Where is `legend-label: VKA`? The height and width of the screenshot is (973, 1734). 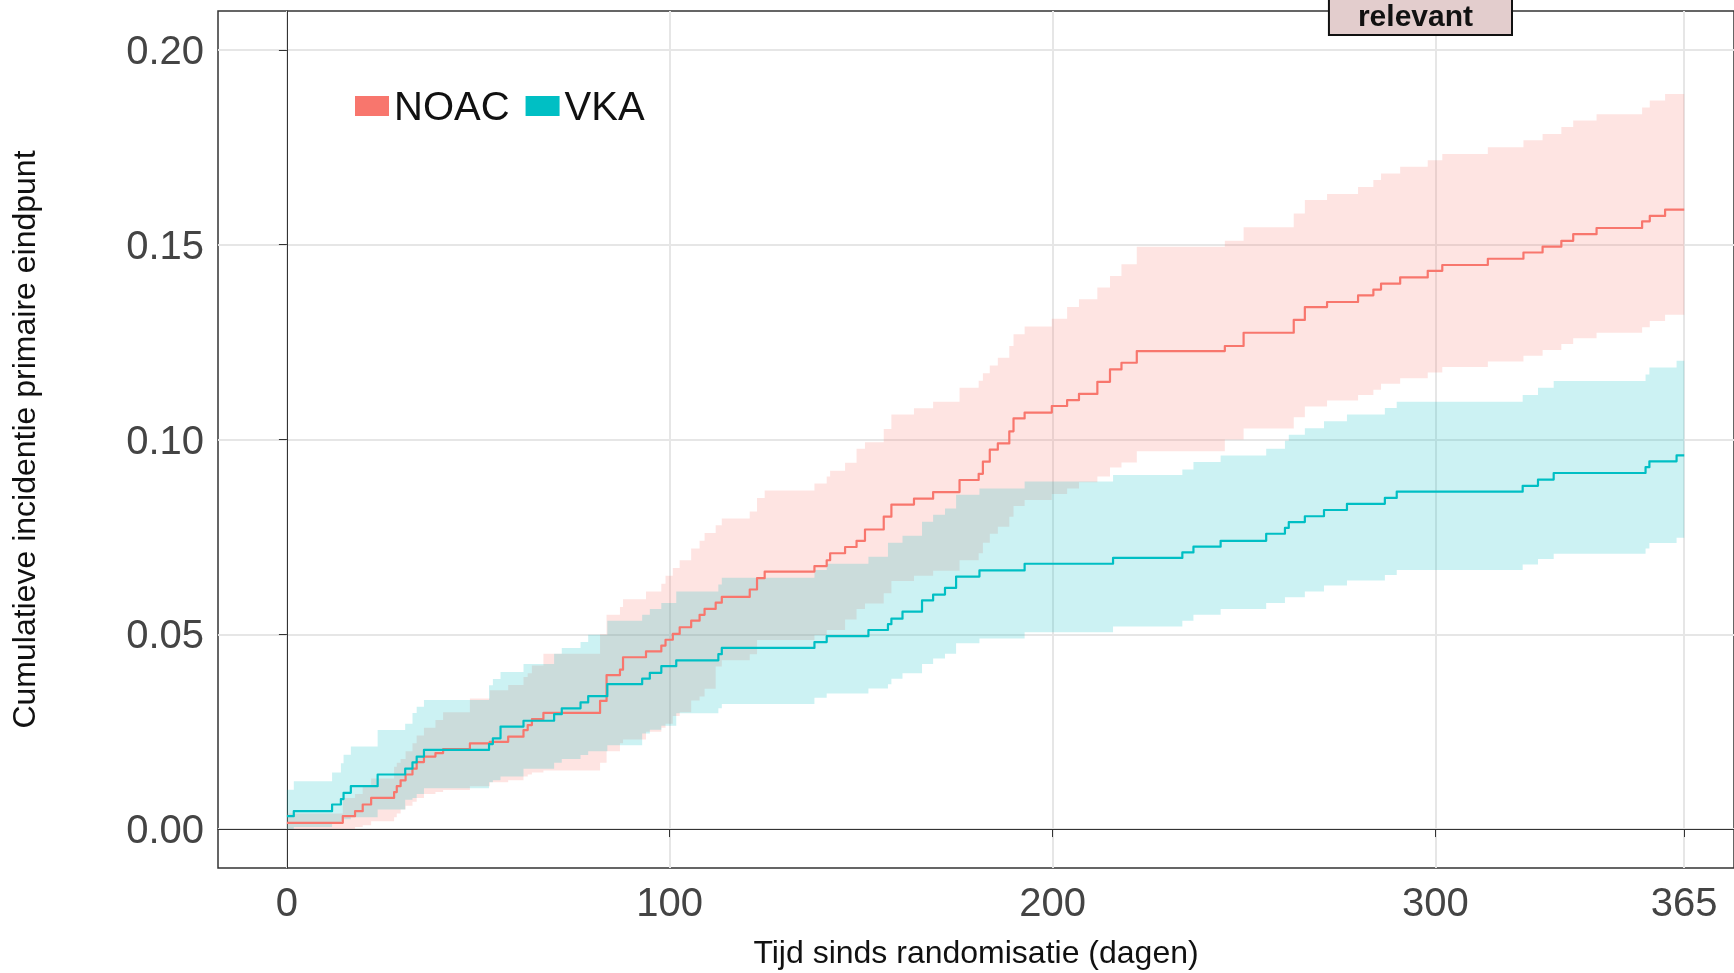
legend-label: VKA is located at coordinates (604, 106).